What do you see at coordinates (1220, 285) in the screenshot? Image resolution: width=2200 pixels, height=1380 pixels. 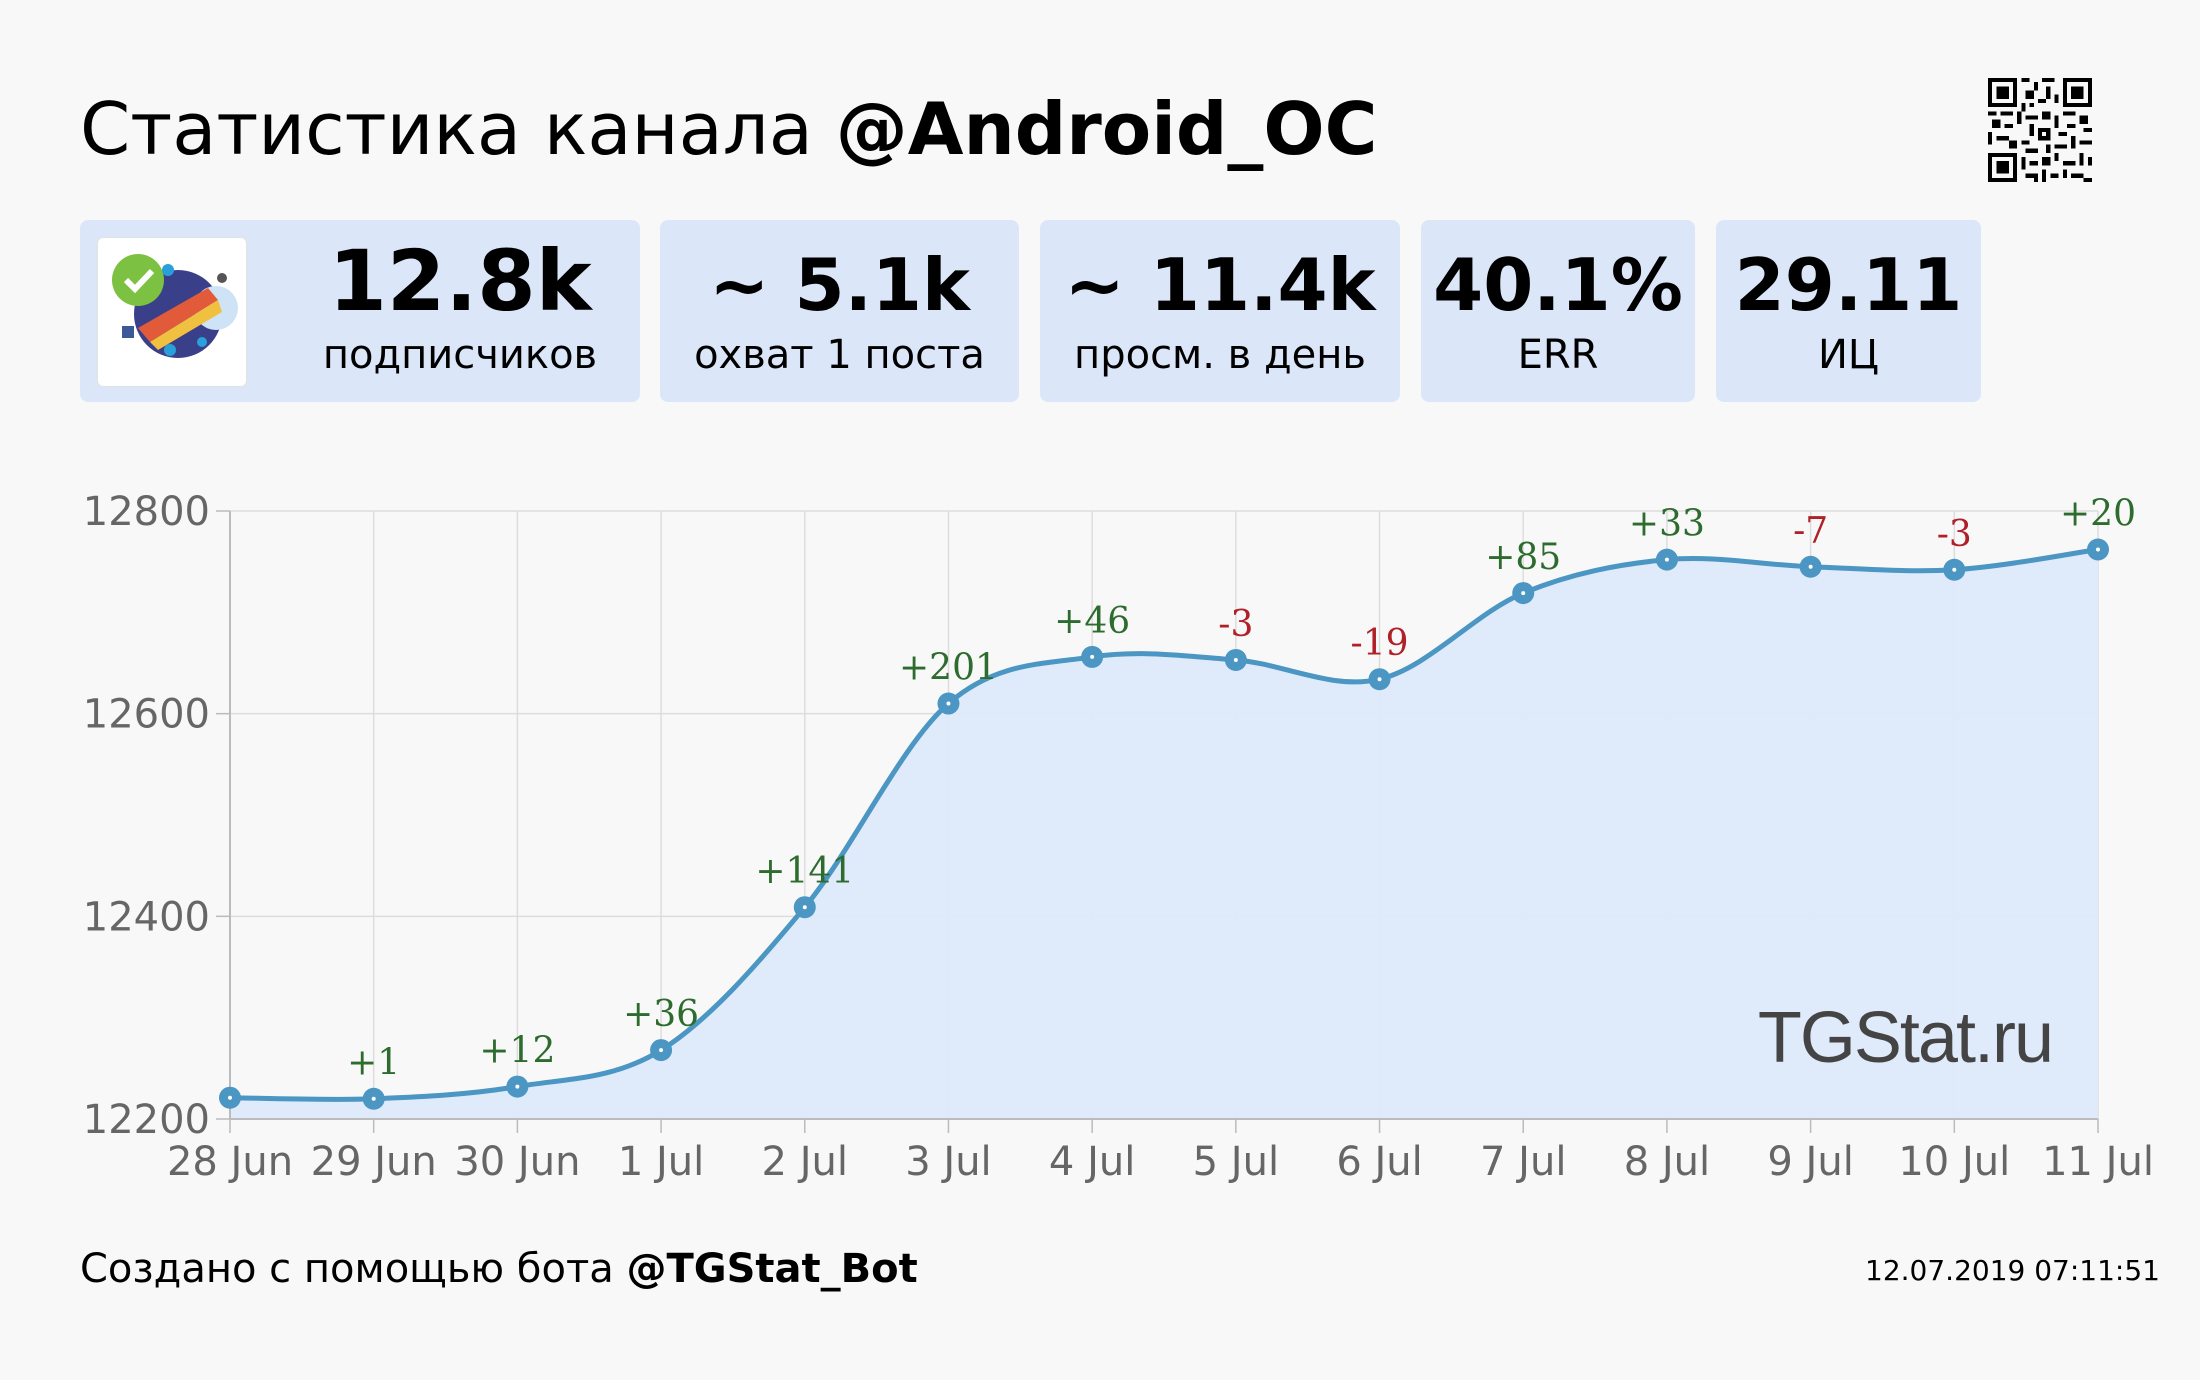 I see `stat-value-daily-views: ~ 11.4k` at bounding box center [1220, 285].